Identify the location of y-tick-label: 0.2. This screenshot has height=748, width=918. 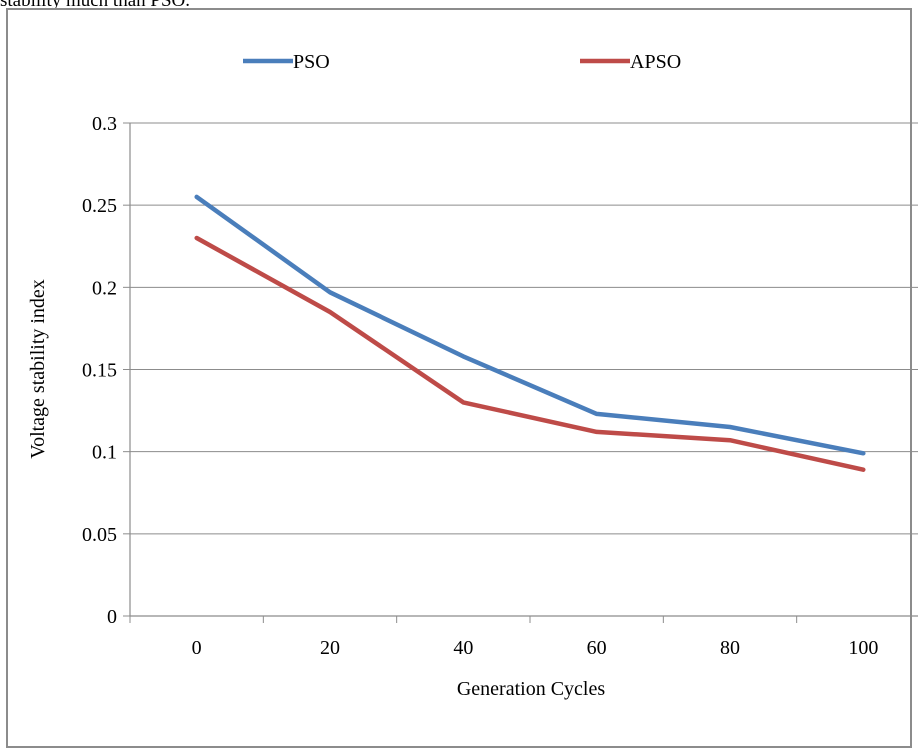
(104, 288).